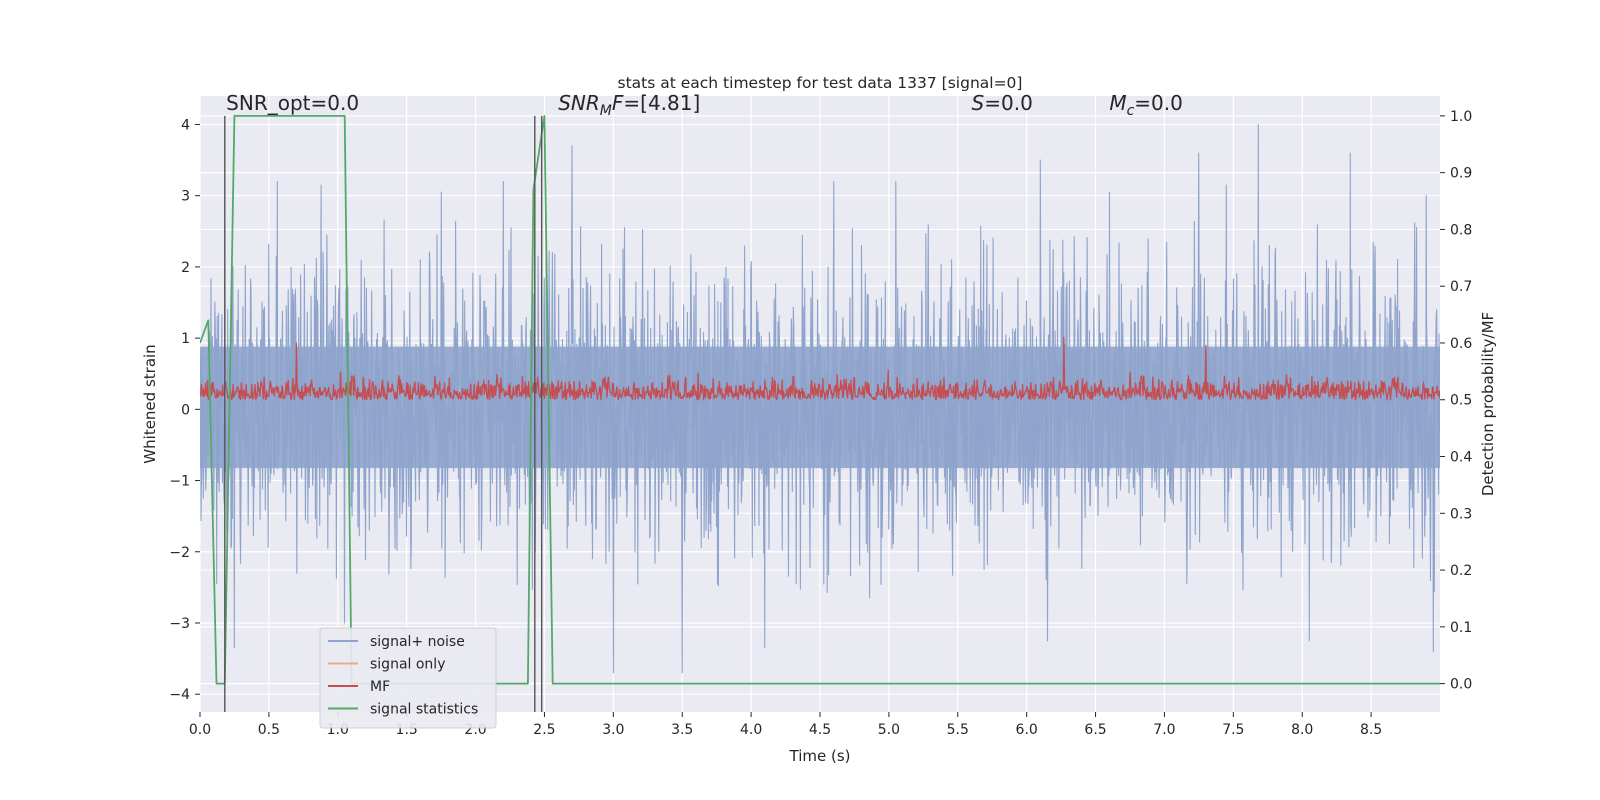 The image size is (1600, 800). Describe the element at coordinates (978, 103) in the screenshot. I see `annotation-part: S` at that location.